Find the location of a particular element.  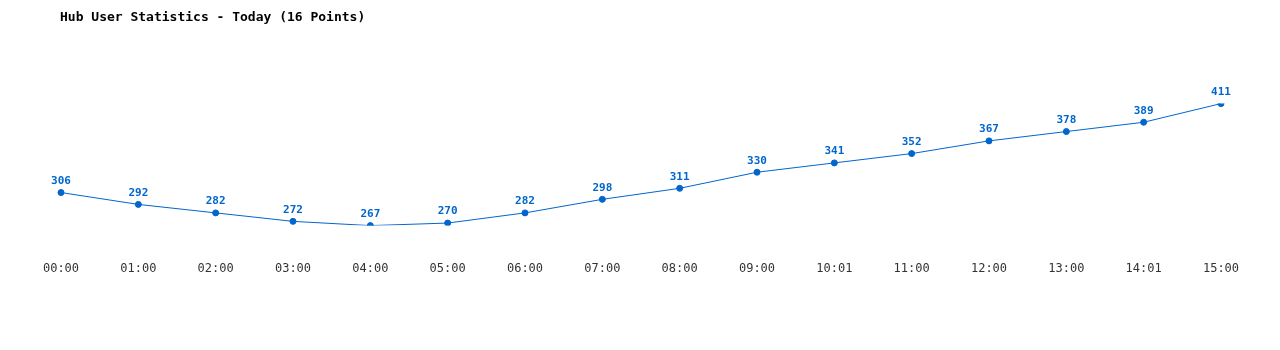

data-label: 330 is located at coordinates (757, 160).